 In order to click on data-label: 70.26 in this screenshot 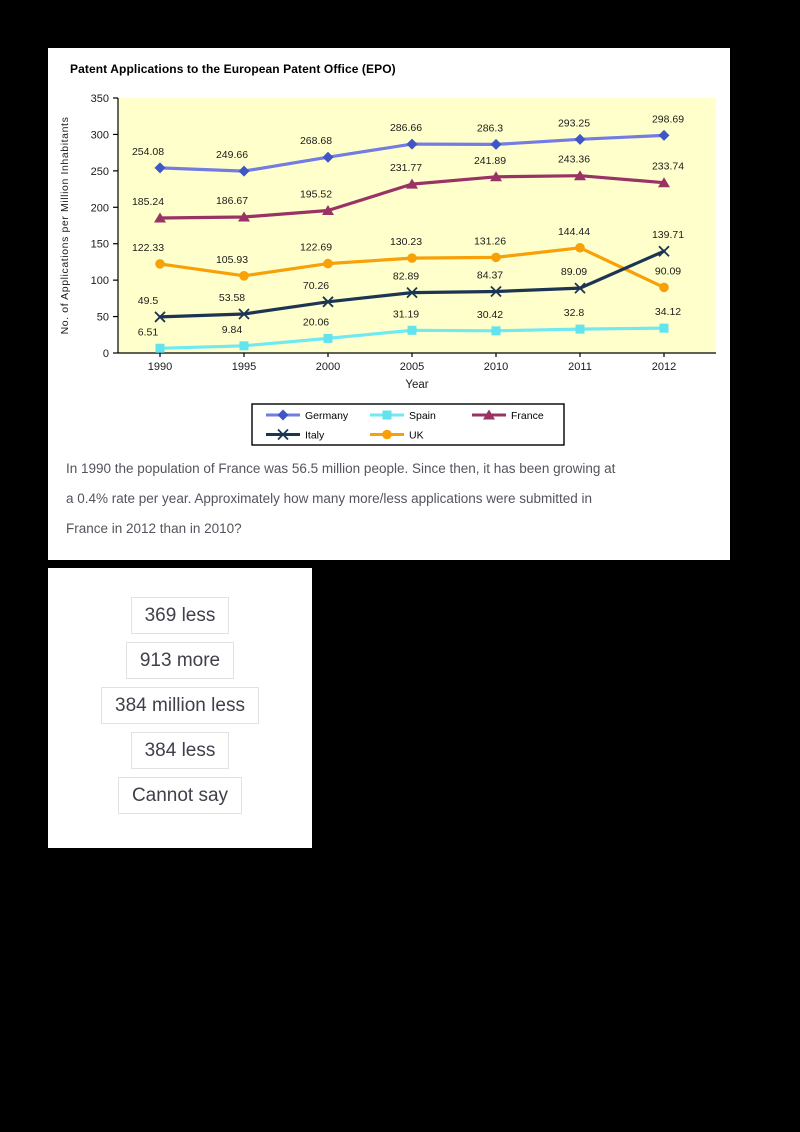, I will do `click(316, 286)`.